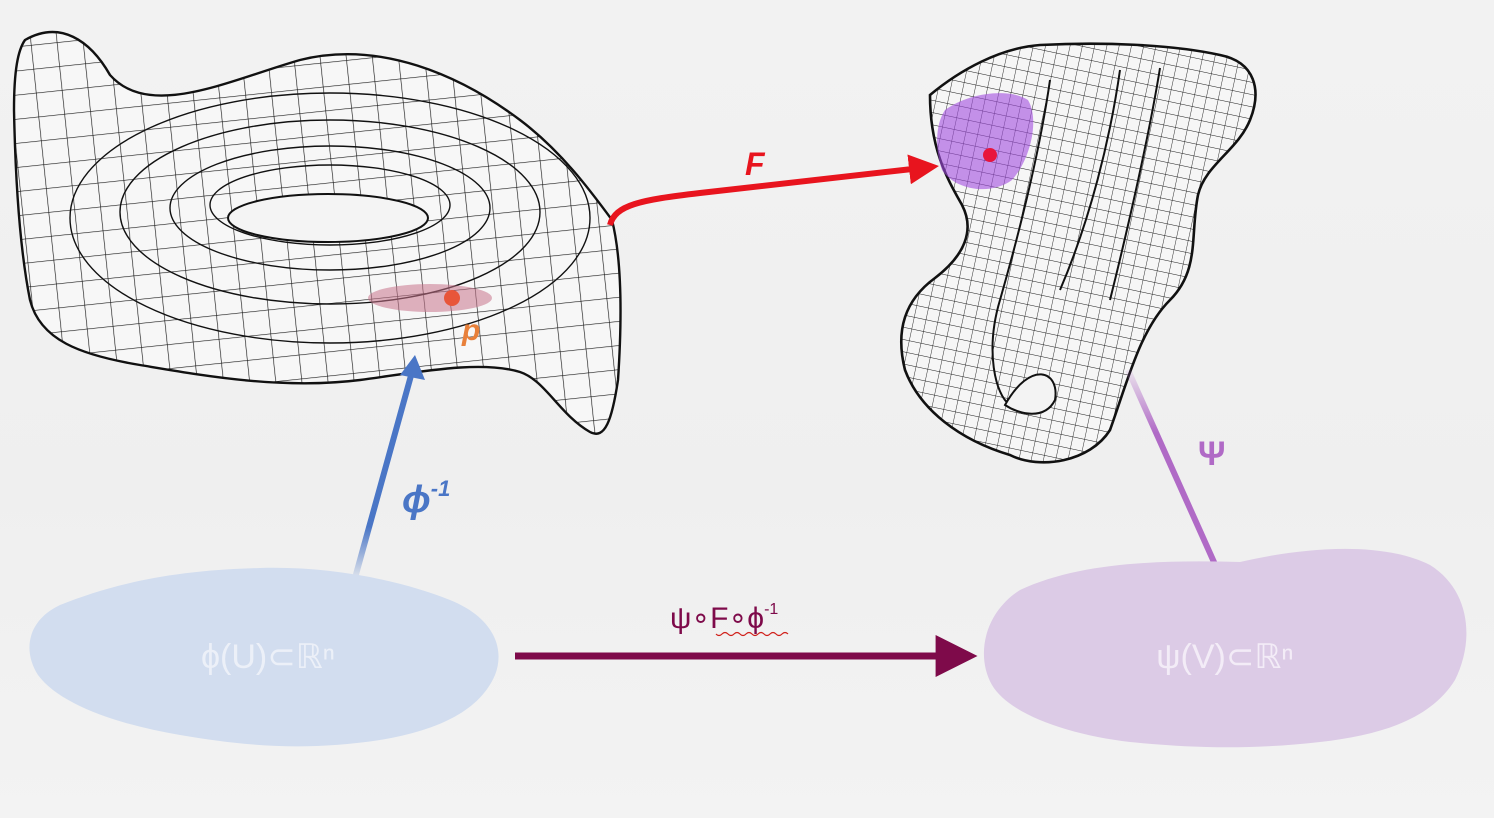  I want to click on composite-map-exponent: -1, so click(771, 609).